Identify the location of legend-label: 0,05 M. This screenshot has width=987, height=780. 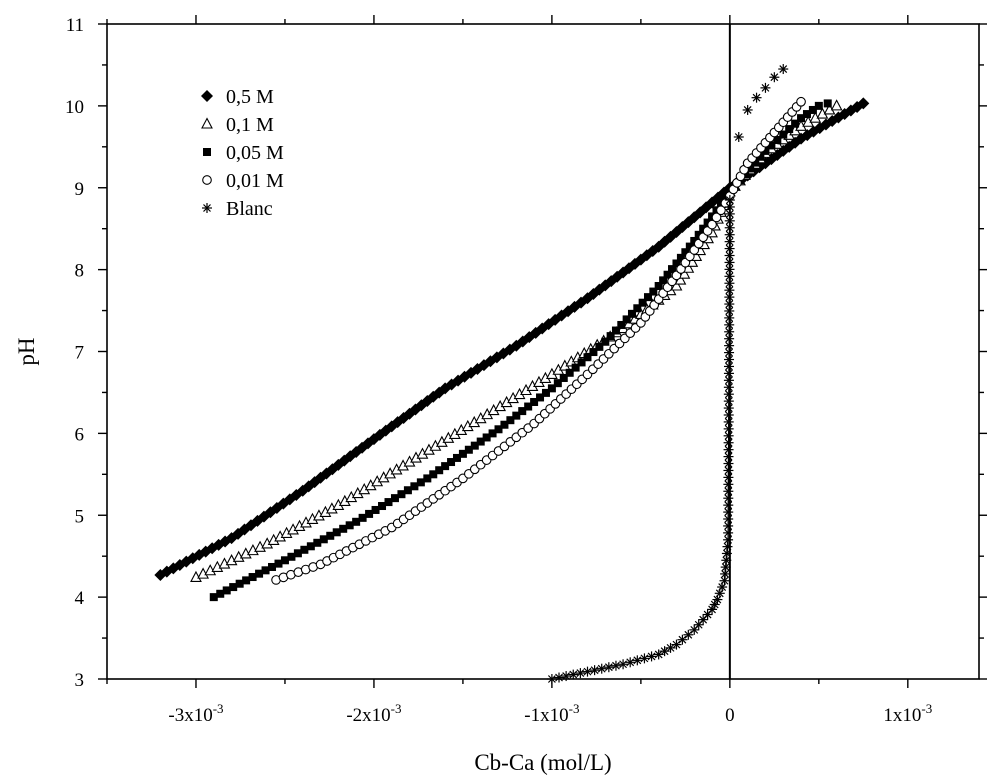
(255, 153).